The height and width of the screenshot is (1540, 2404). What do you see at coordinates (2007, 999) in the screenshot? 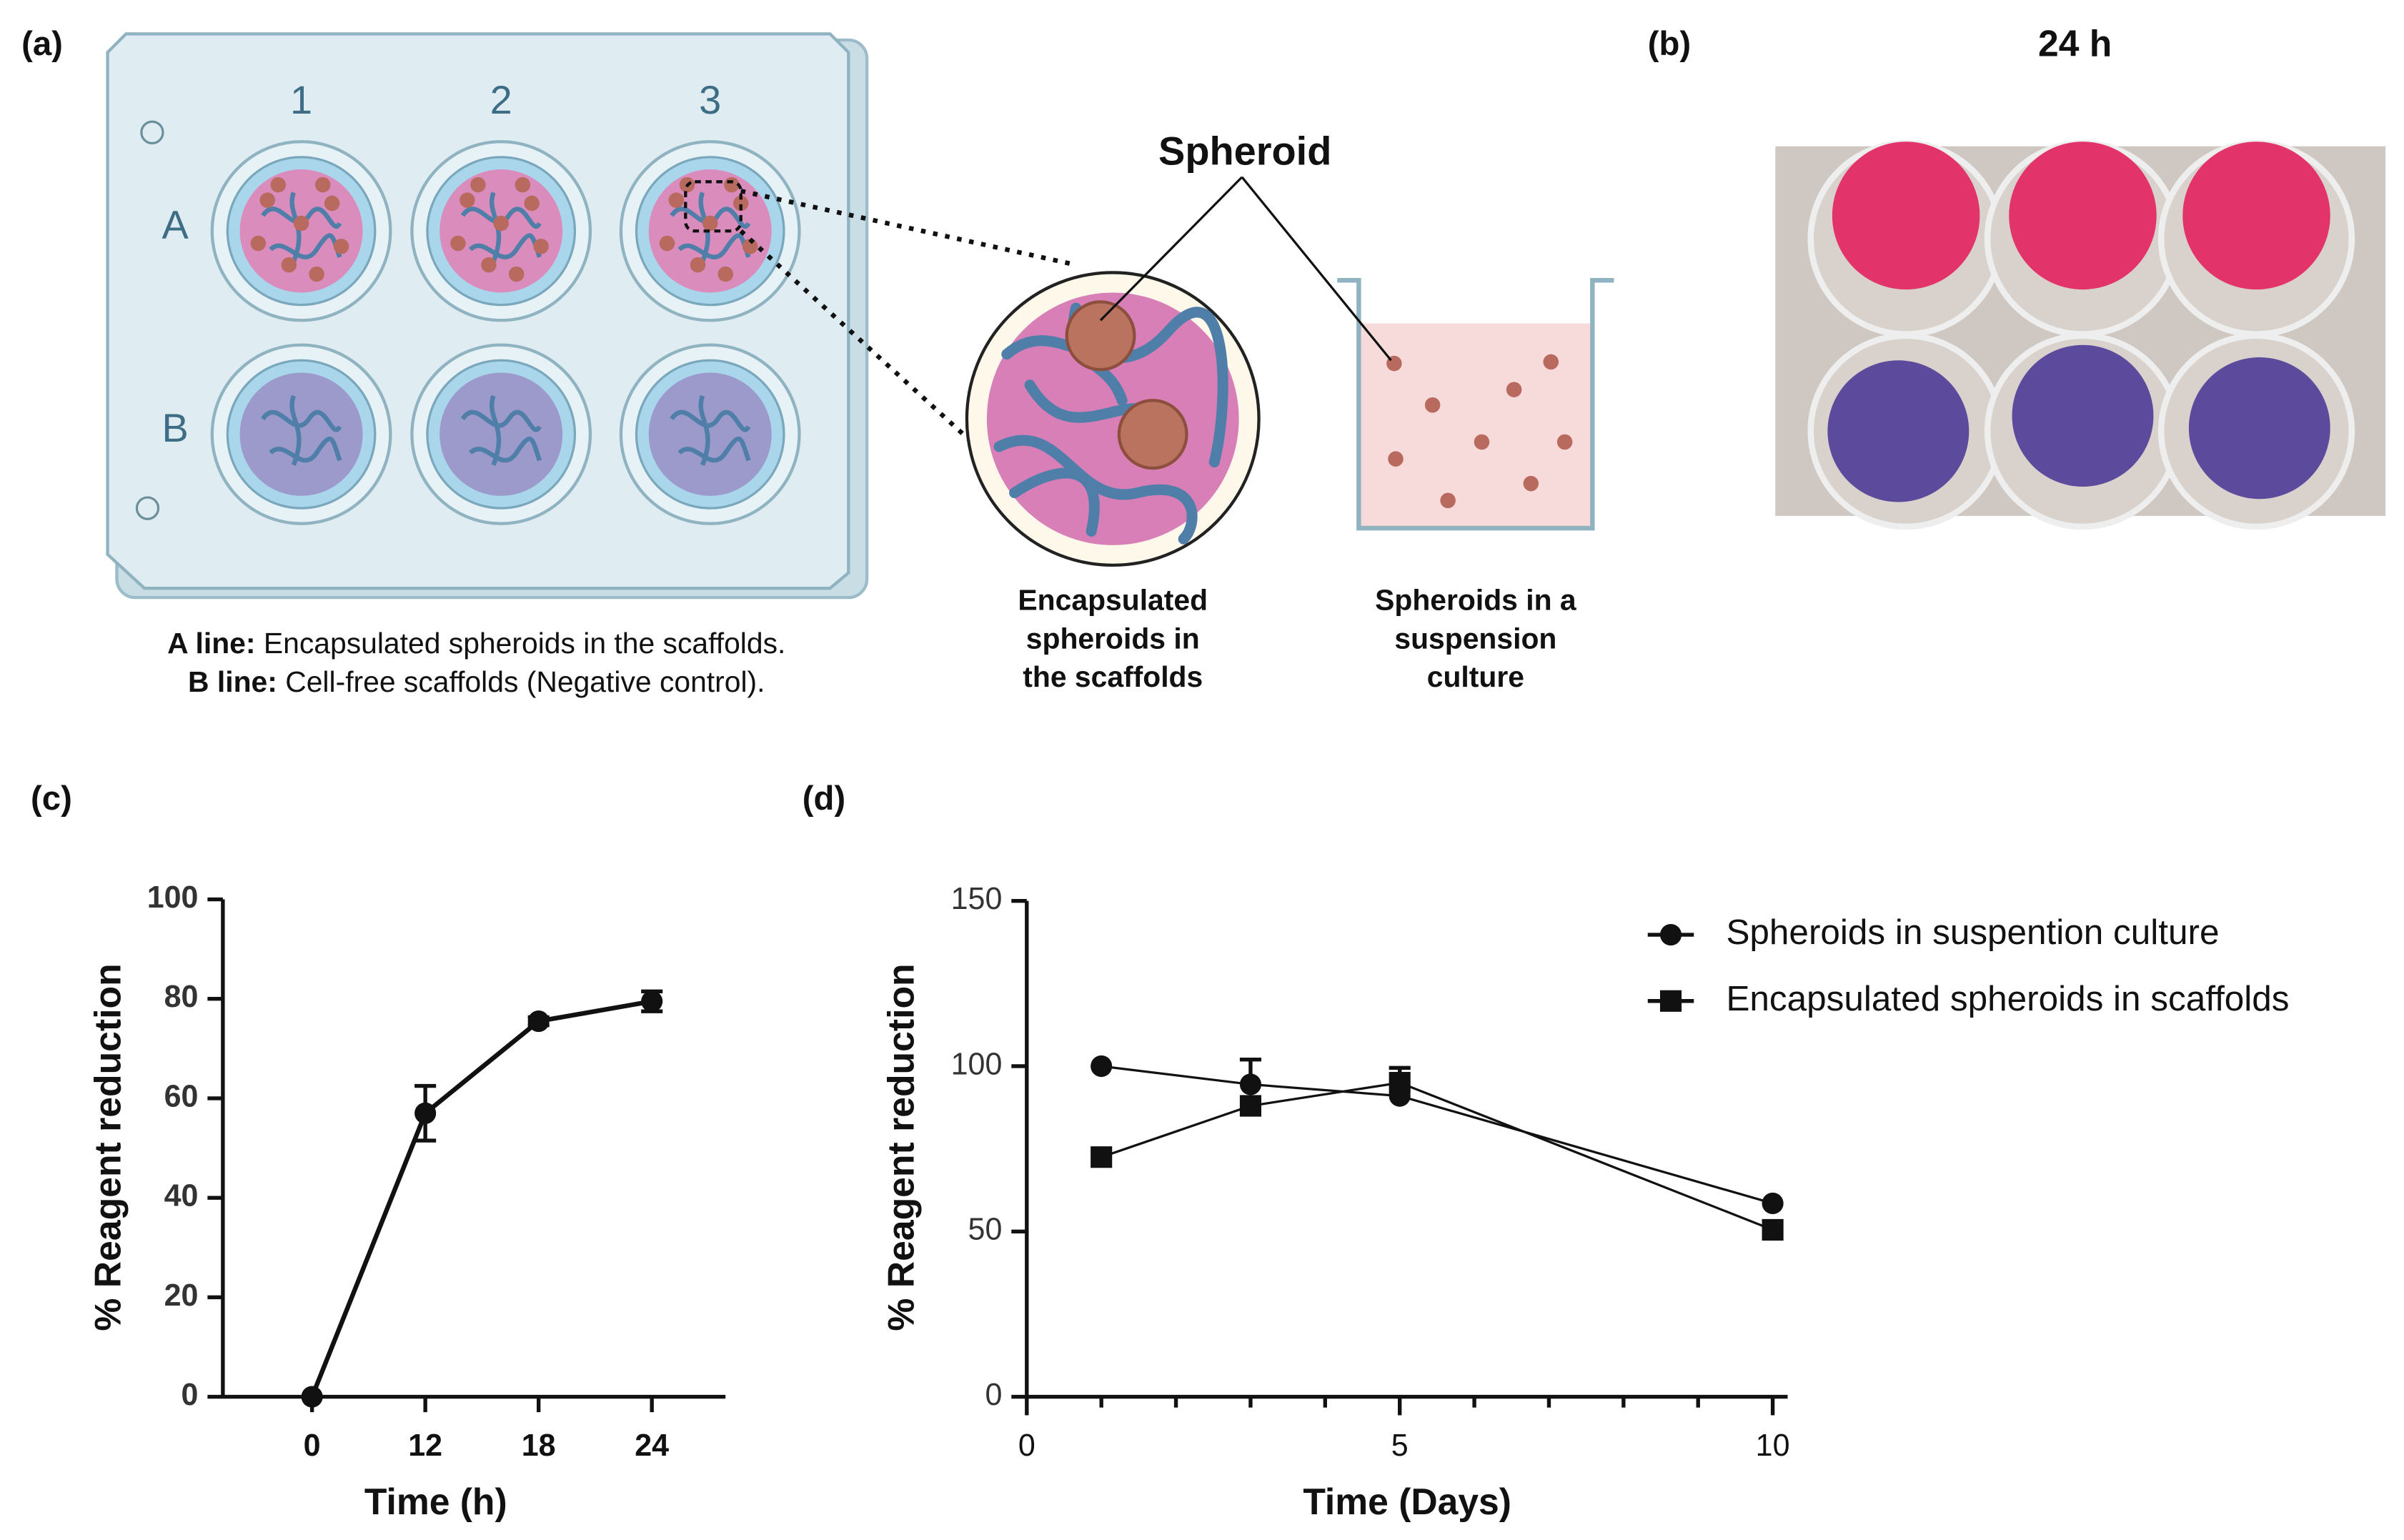
I see `legend-label: Encapsulated spheroids in scaffolds` at bounding box center [2007, 999].